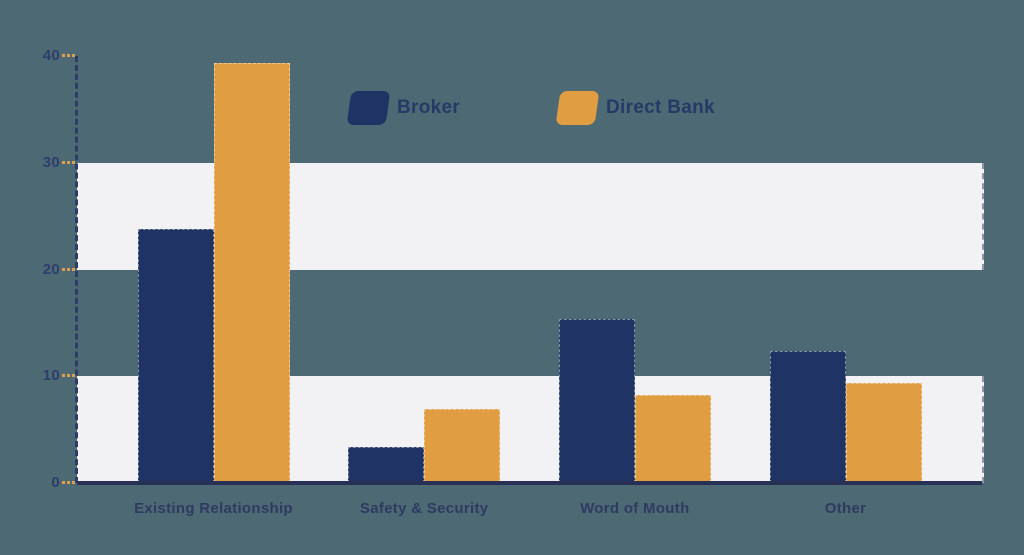 Image resolution: width=1024 pixels, height=555 pixels. What do you see at coordinates (213, 508) in the screenshot?
I see `x-axis-category-label: Existing Relationship` at bounding box center [213, 508].